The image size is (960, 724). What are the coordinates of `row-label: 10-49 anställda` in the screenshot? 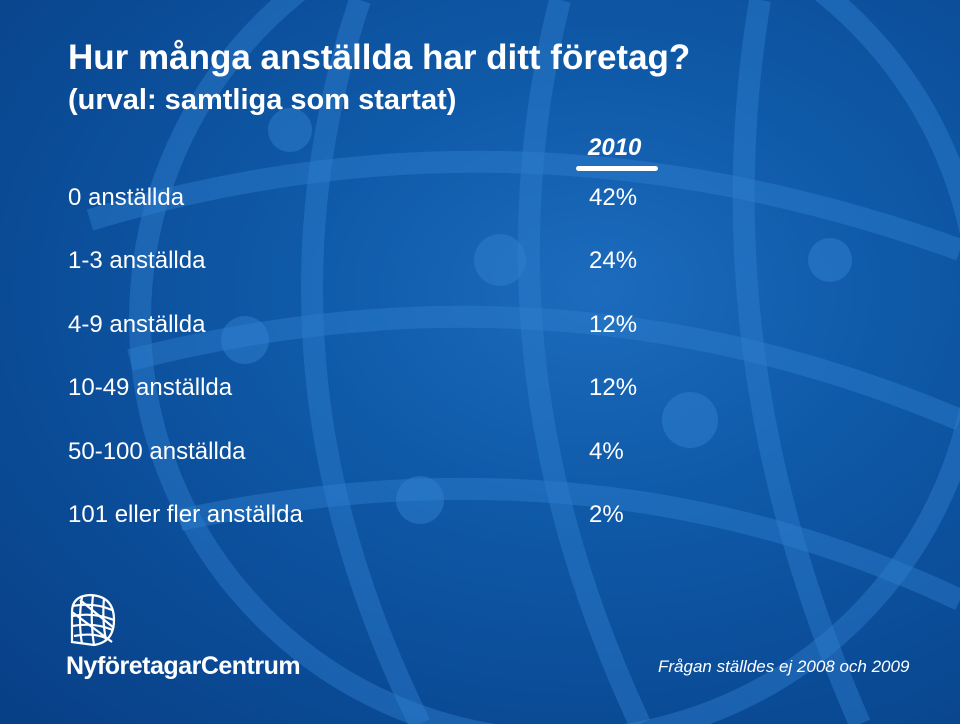 It's located at (150, 387).